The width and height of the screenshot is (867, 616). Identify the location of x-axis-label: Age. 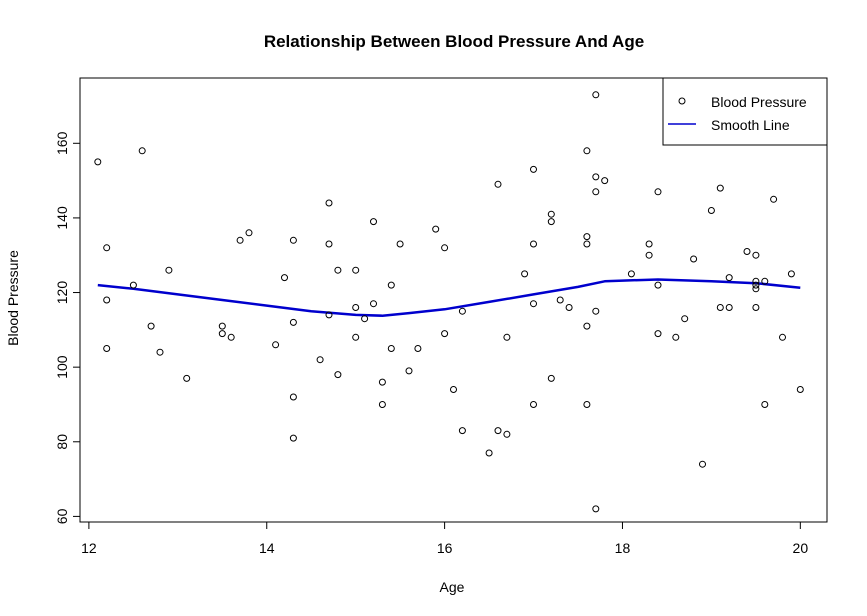
(452, 587).